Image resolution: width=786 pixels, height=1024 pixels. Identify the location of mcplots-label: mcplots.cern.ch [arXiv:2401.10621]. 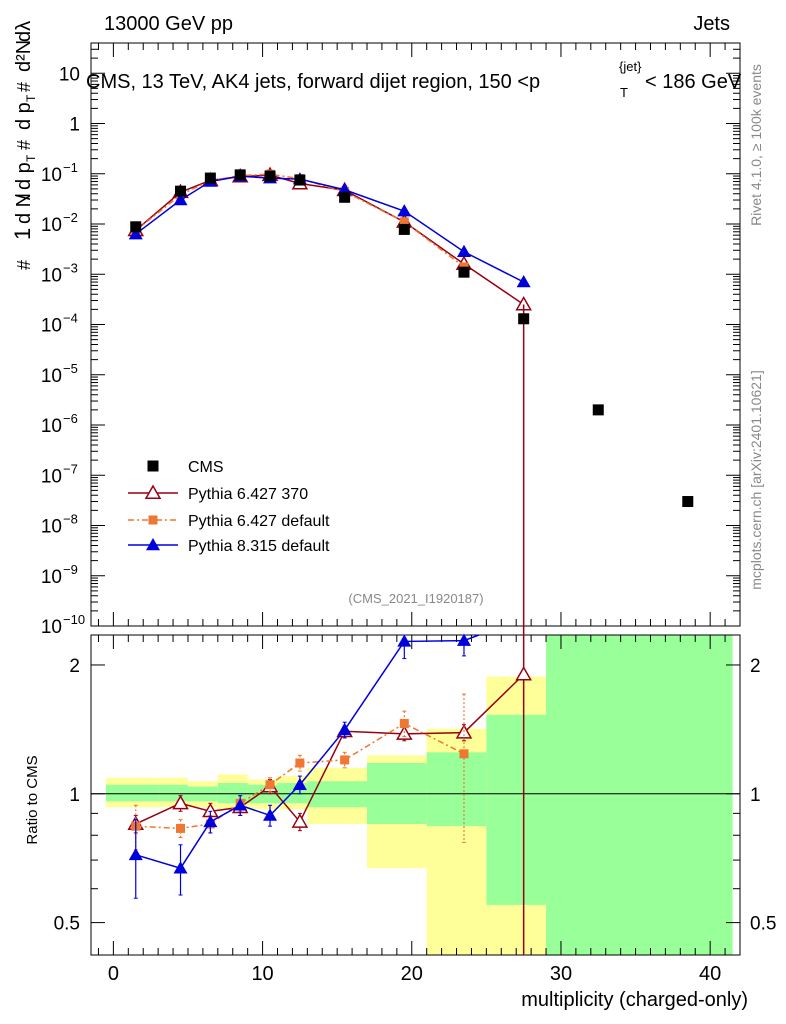
(756, 479).